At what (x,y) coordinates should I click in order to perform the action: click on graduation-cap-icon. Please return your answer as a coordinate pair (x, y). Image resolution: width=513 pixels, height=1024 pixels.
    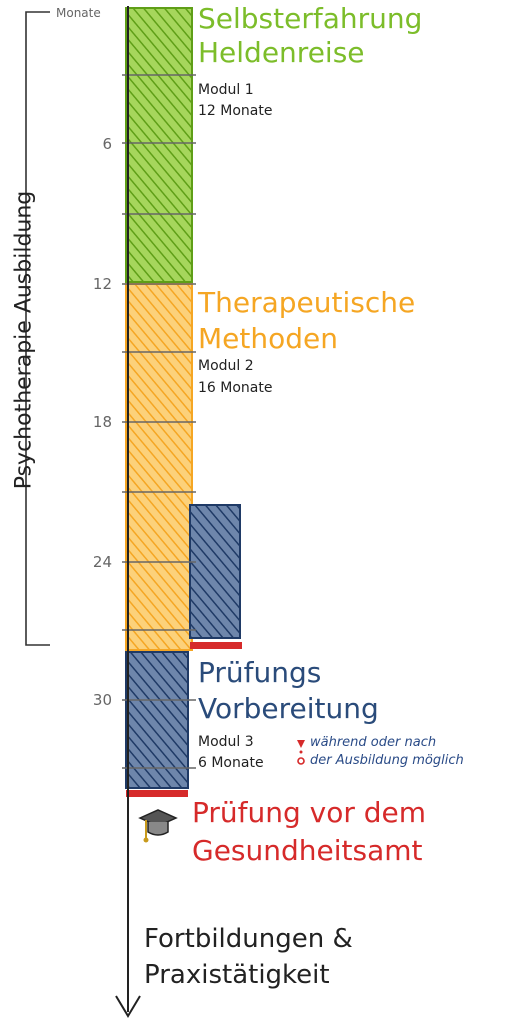
    Looking at the image, I should click on (158, 826).